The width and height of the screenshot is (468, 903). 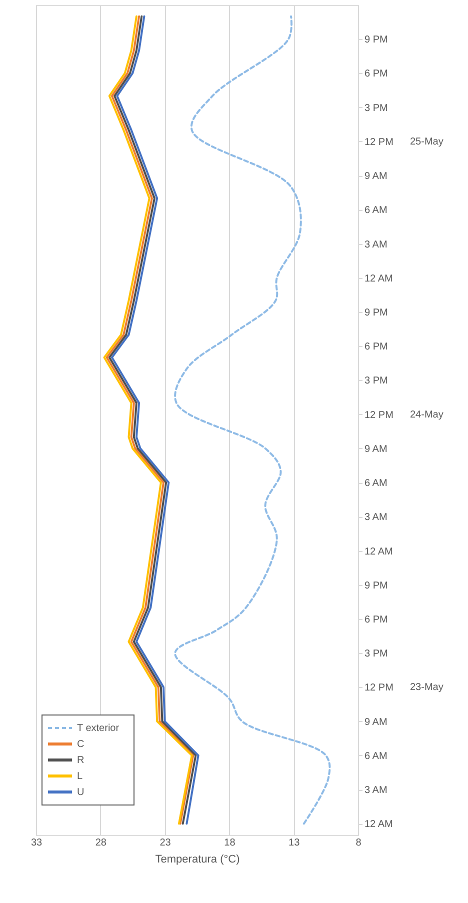 What do you see at coordinates (427, 688) in the screenshot?
I see `text: 23-May` at bounding box center [427, 688].